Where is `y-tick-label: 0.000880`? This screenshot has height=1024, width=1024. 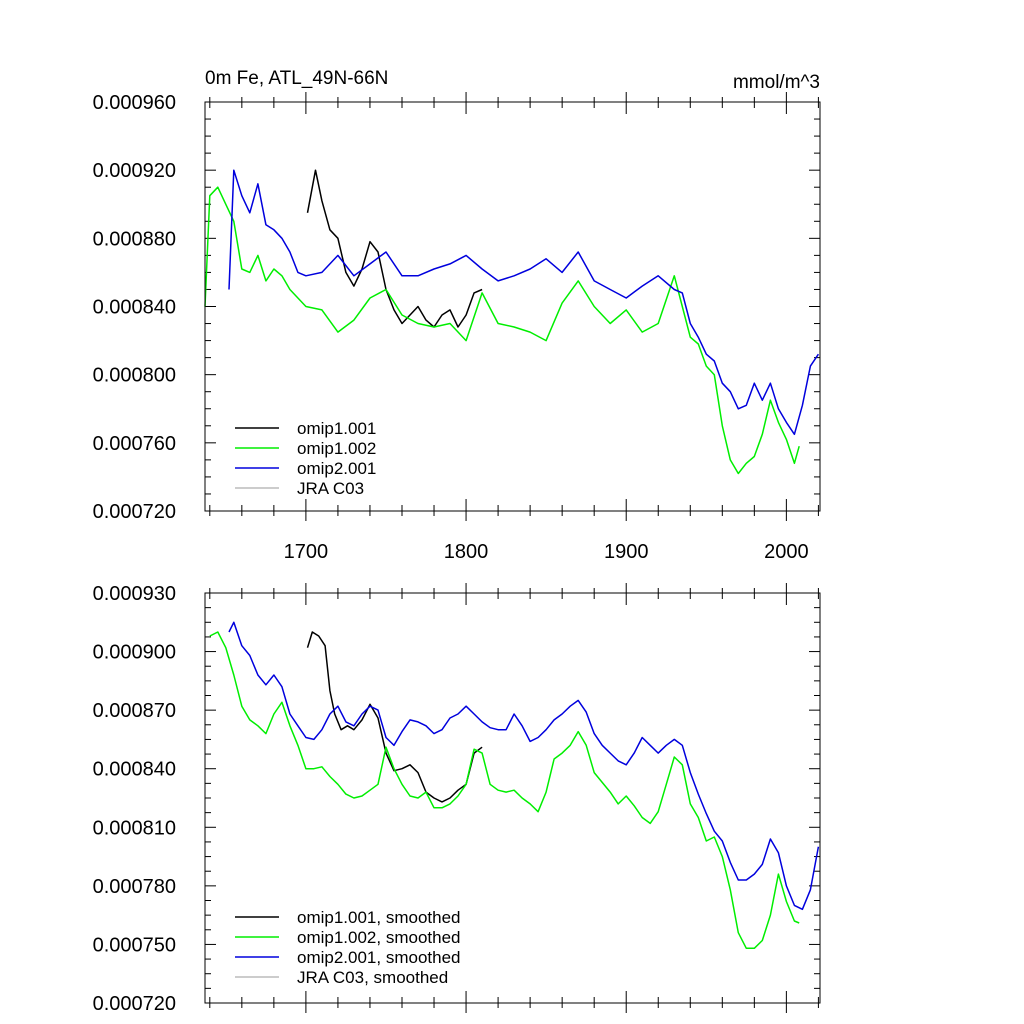 y-tick-label: 0.000880 is located at coordinates (134, 239).